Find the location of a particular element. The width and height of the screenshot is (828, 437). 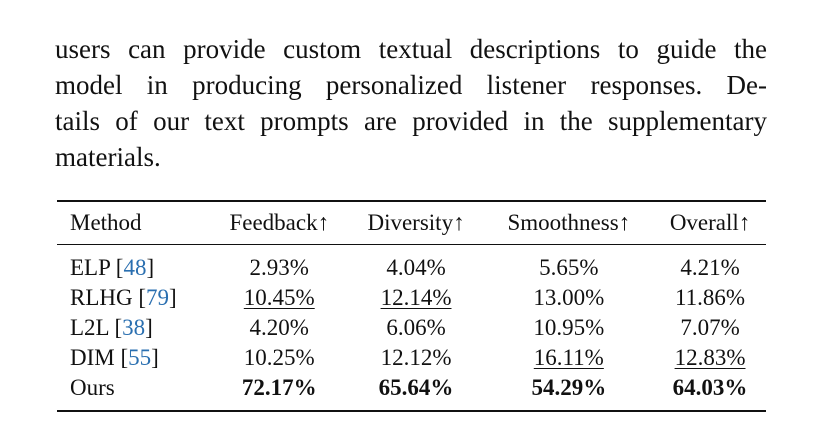

header-method: Method is located at coordinates (106, 222).